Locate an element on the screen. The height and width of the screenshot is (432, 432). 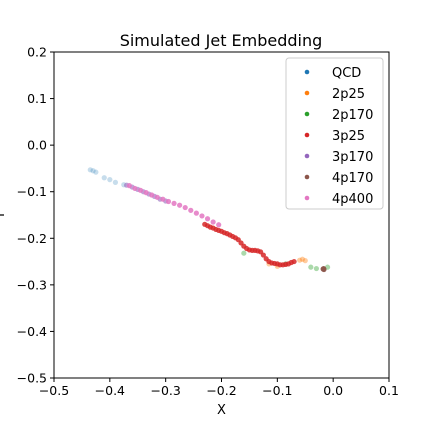
legend-label: 2p25 is located at coordinates (348, 94).